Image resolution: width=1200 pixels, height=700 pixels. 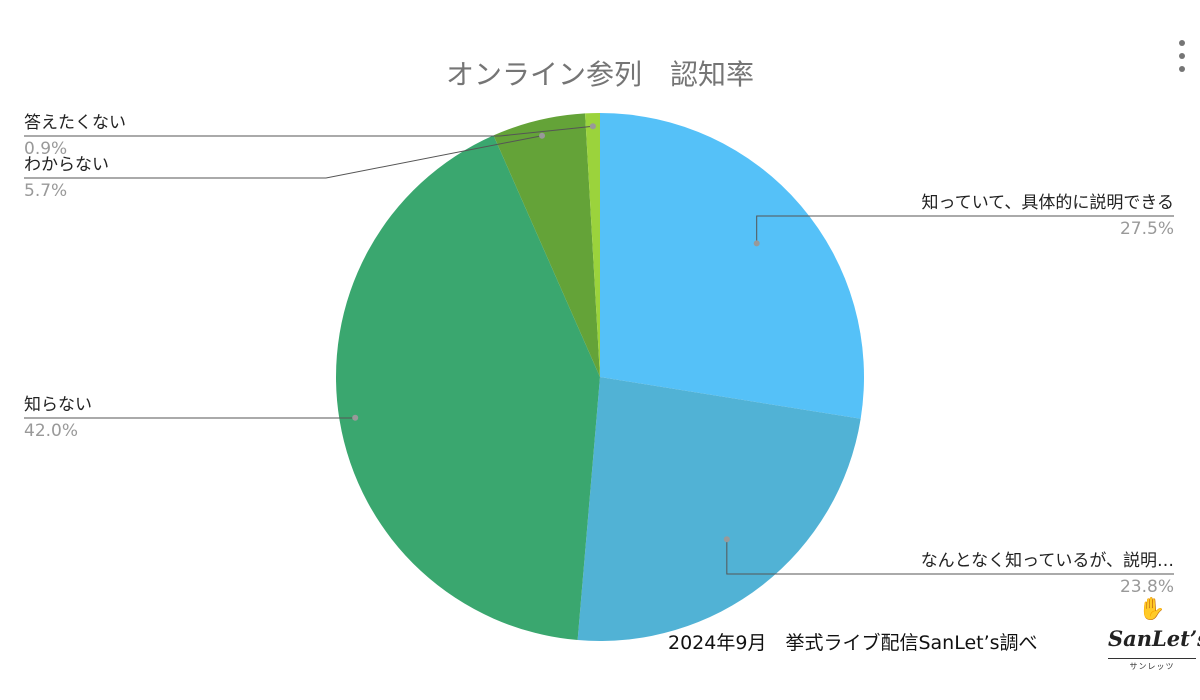 I want to click on sanlets-logo: ✋ SanLet’s サンレッツ, so click(x=1153, y=642).